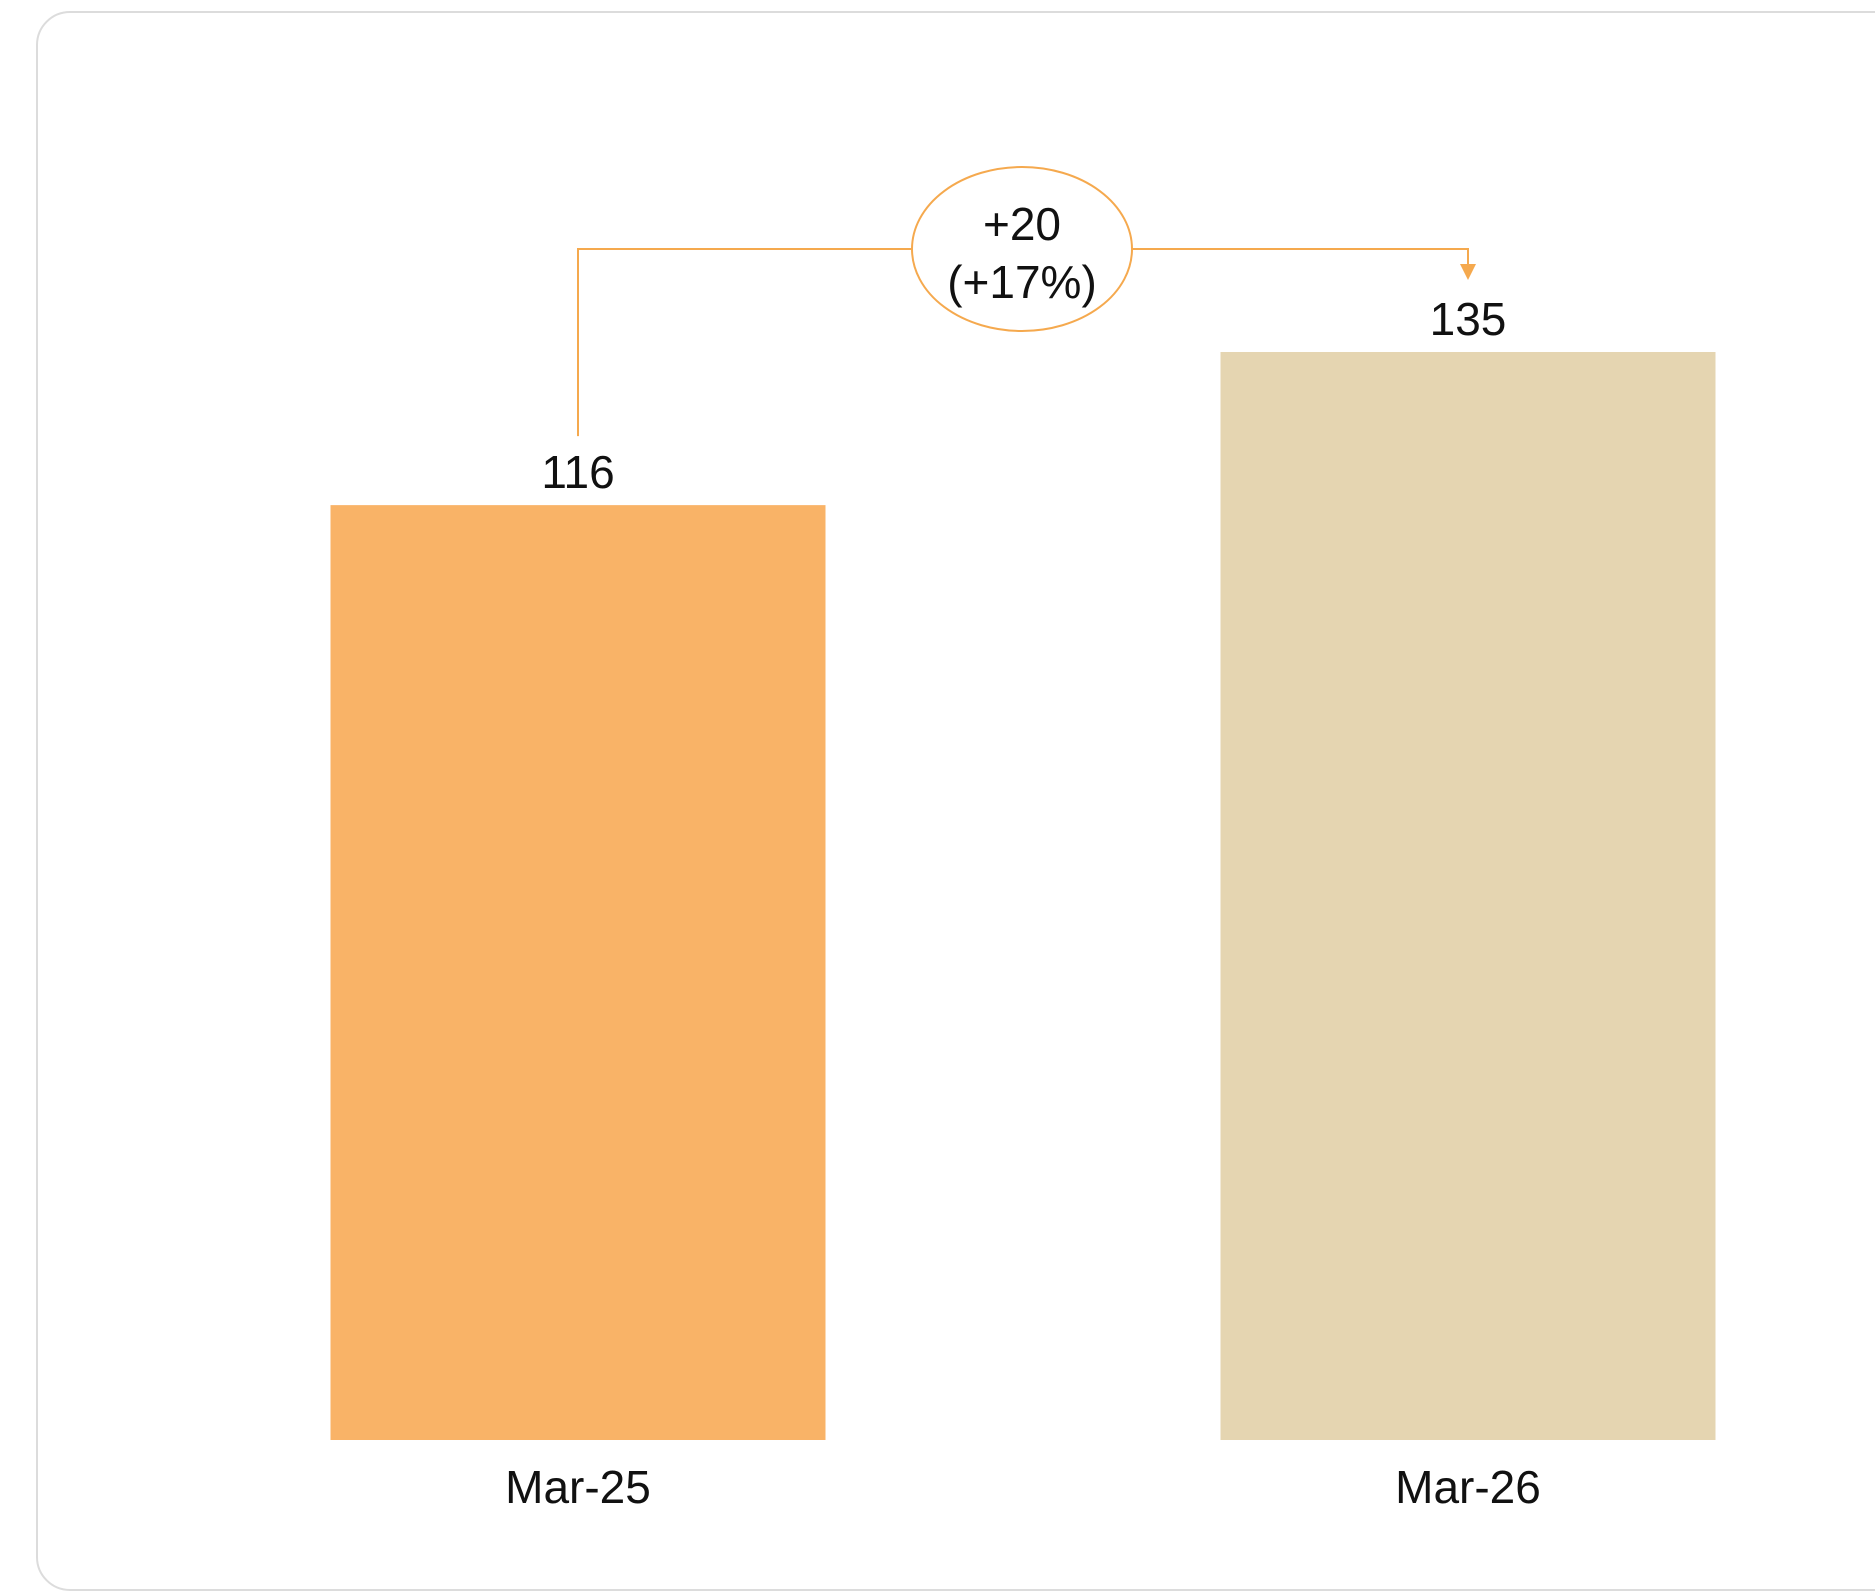  Describe the element at coordinates (1468, 1487) in the screenshot. I see `x-tick-label-mar-26: Mar-26` at that location.